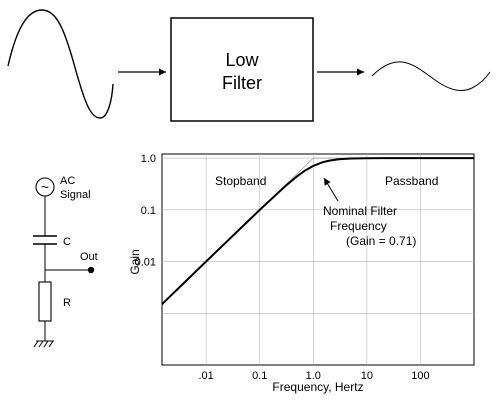 This screenshot has height=404, width=500. What do you see at coordinates (67, 303) in the screenshot?
I see `resistor-label: R` at bounding box center [67, 303].